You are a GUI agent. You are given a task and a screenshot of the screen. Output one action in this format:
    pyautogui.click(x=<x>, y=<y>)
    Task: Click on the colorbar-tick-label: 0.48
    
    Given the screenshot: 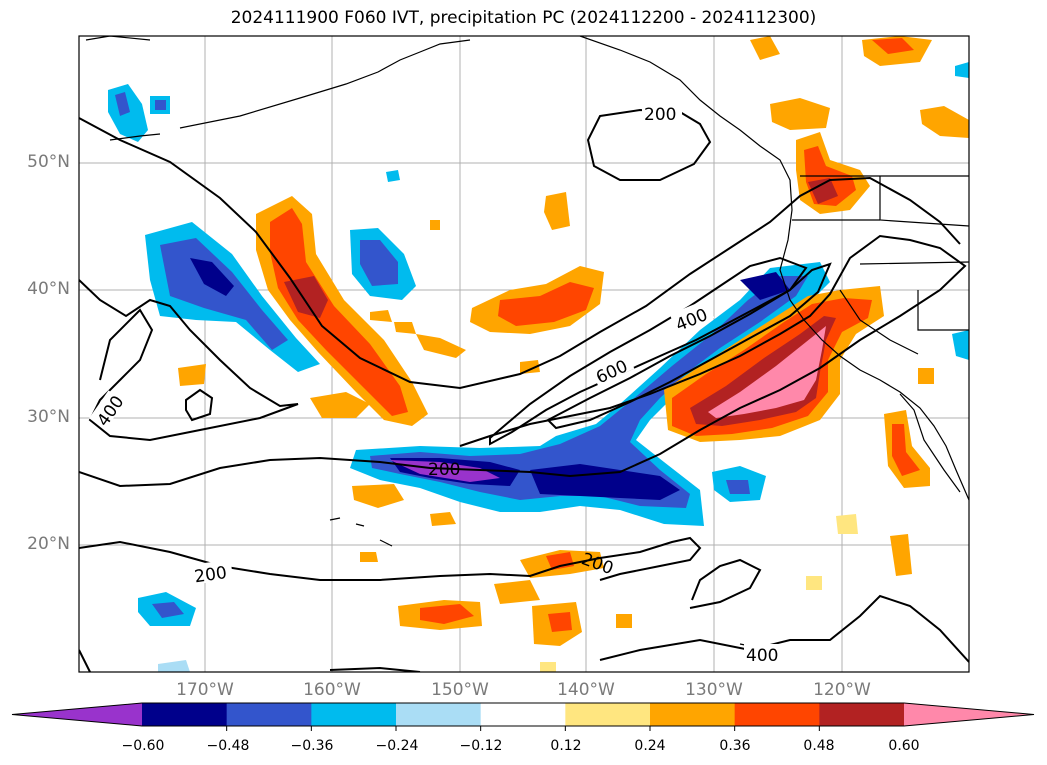 What is the action you would take?
    pyautogui.click(x=819, y=746)
    